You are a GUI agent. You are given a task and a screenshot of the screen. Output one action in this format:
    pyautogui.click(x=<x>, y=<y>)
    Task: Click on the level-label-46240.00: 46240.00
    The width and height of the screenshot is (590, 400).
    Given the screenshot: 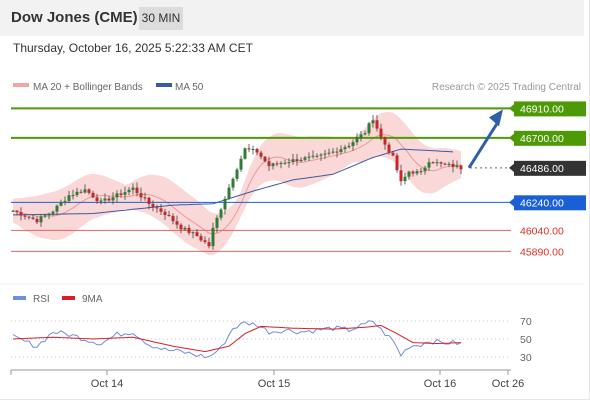 What is the action you would take?
    pyautogui.click(x=542, y=203)
    